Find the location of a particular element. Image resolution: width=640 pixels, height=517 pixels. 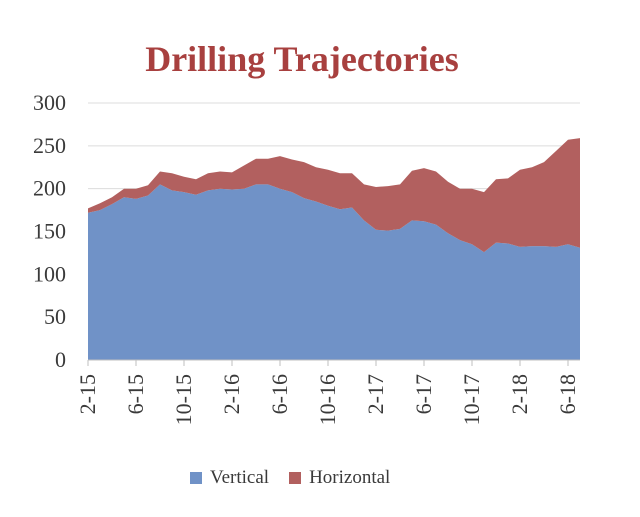

y-tick-label: 50 is located at coordinates (55, 316).